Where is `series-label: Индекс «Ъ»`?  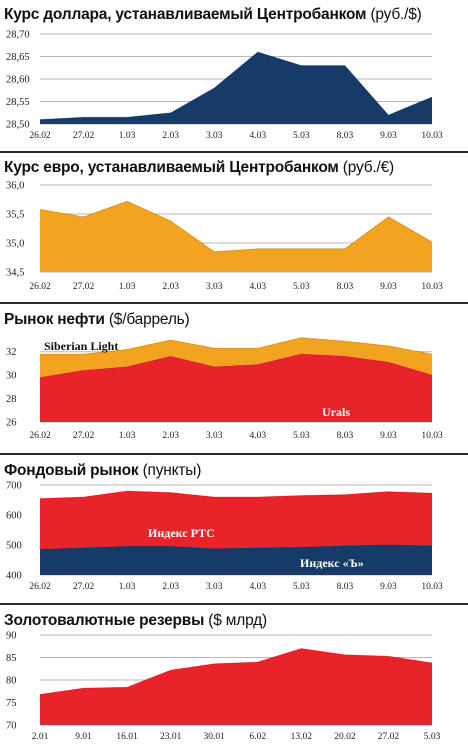 series-label: Индекс «Ъ» is located at coordinates (332, 563).